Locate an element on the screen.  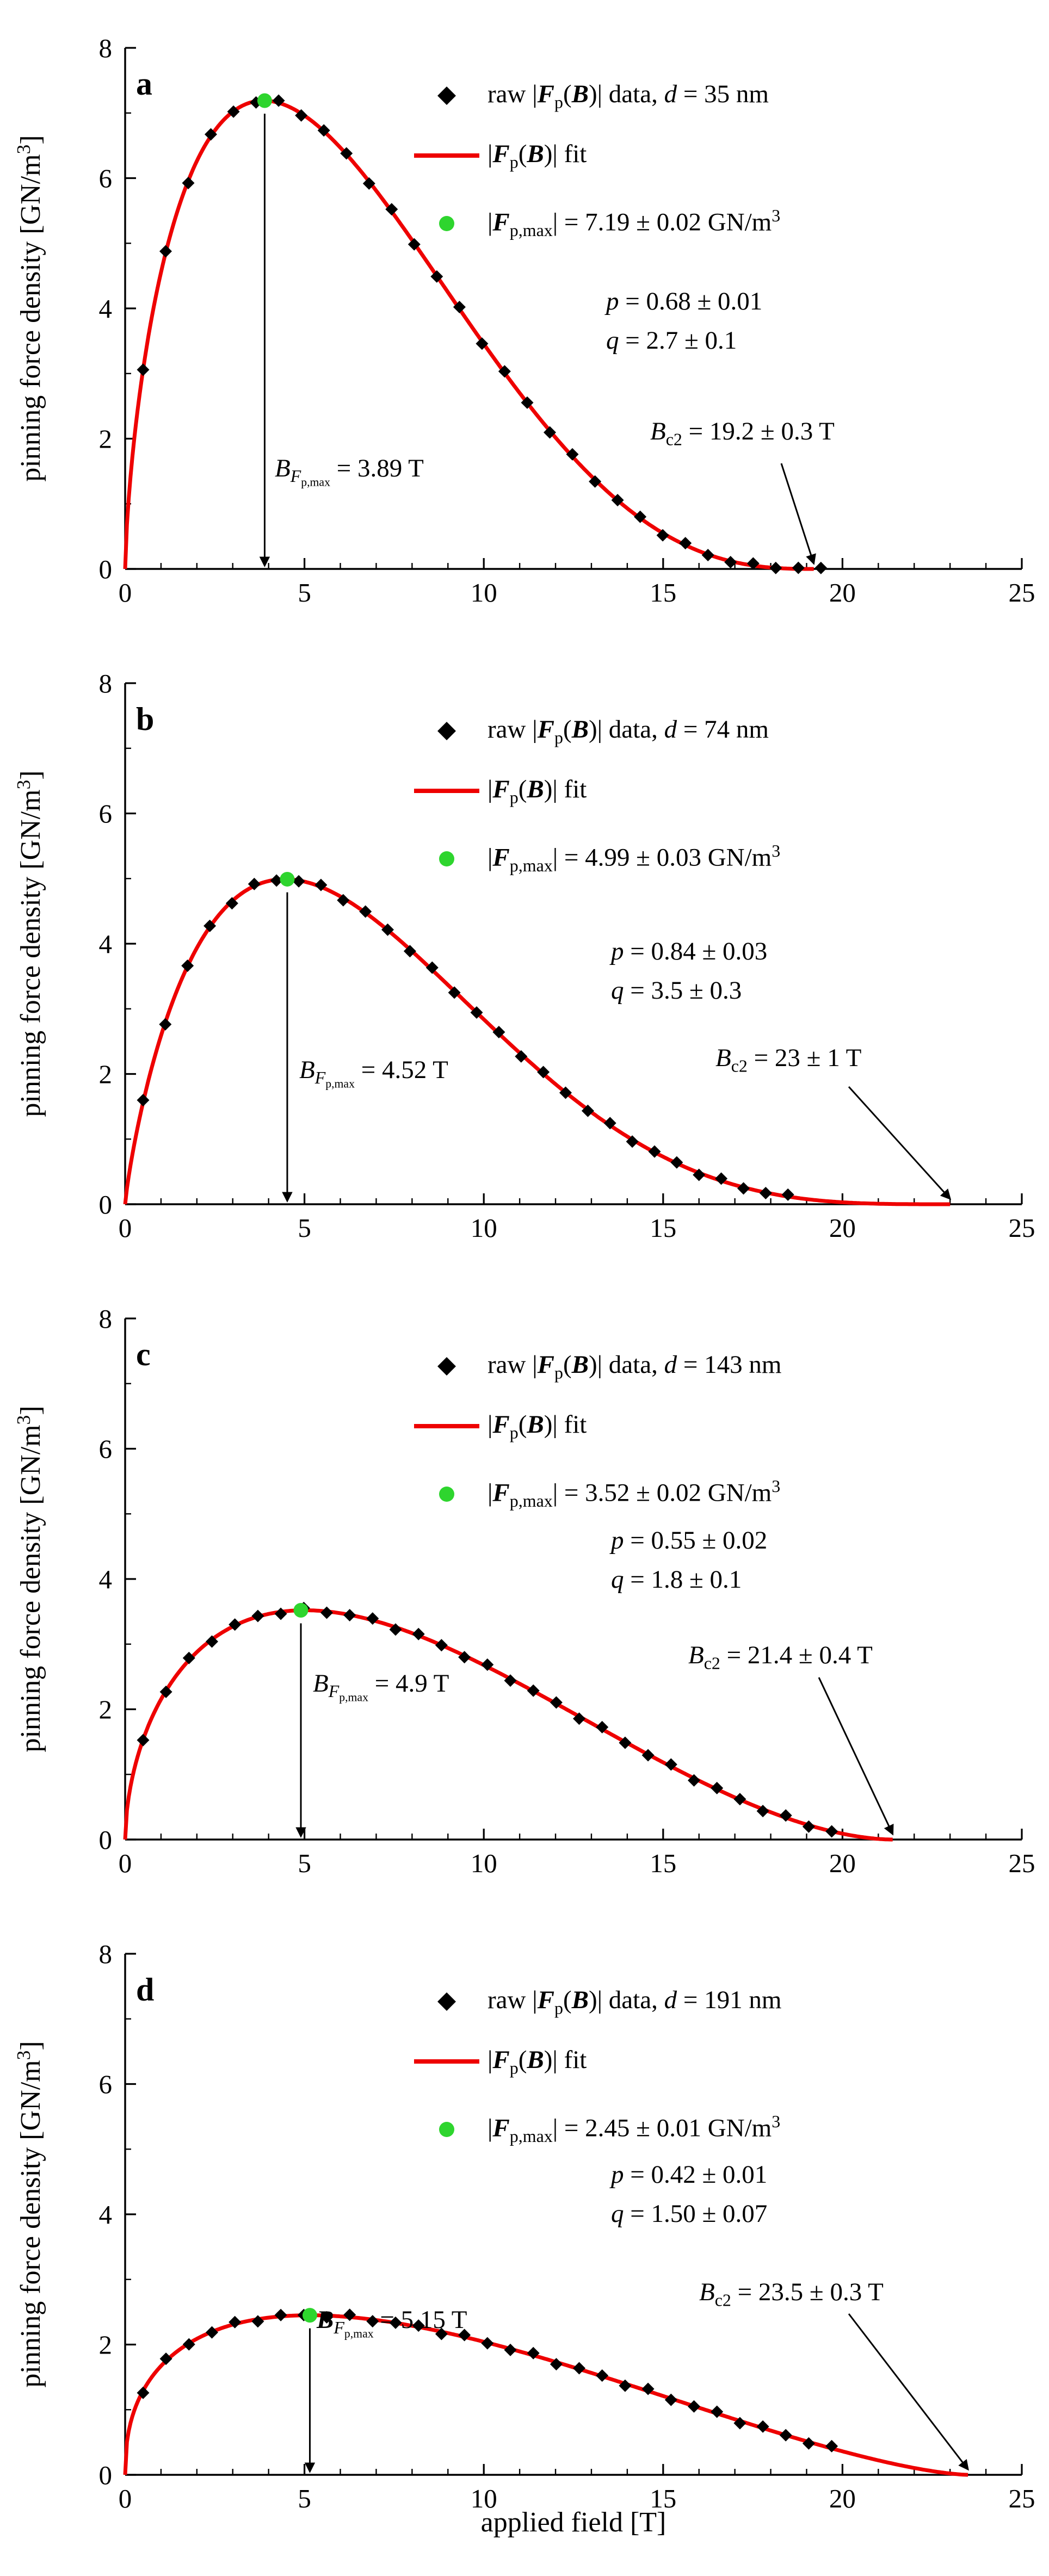
legend-item-raw: raw |Fp(B)| data, d = 74 nm is located at coordinates (589, 731).